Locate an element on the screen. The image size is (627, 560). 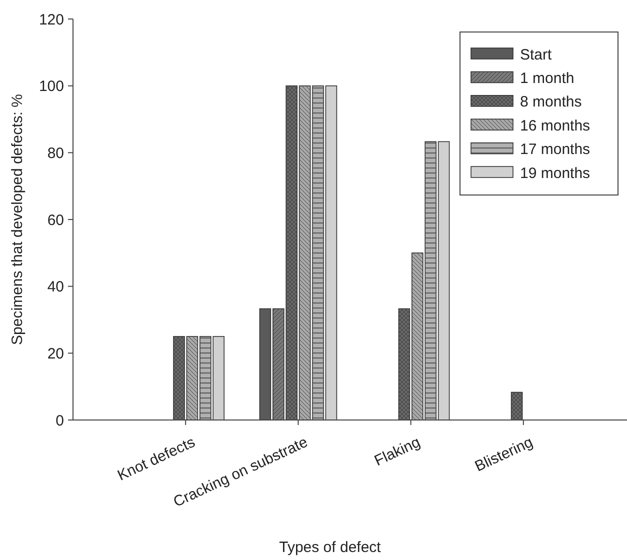
legend-label: 19 months is located at coordinates (555, 173).